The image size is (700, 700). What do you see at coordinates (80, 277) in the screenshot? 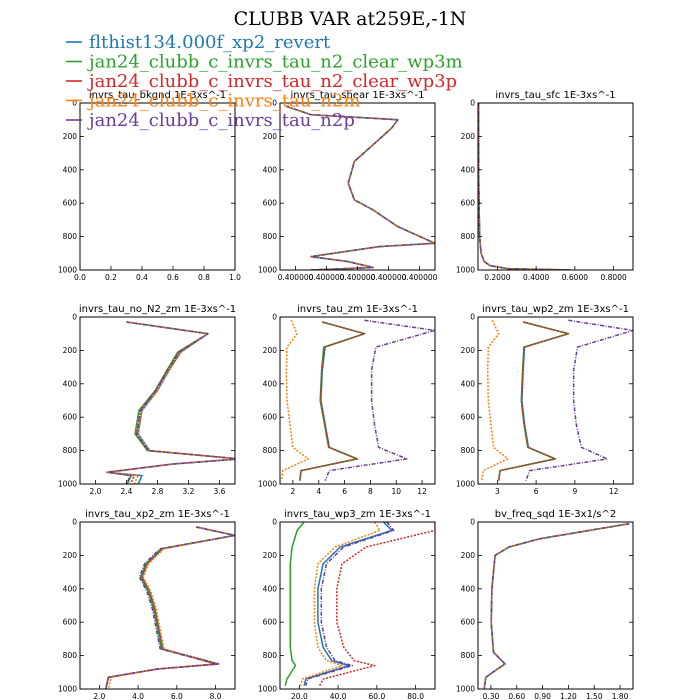
I see `x-tick-label: 0.0` at bounding box center [80, 277].